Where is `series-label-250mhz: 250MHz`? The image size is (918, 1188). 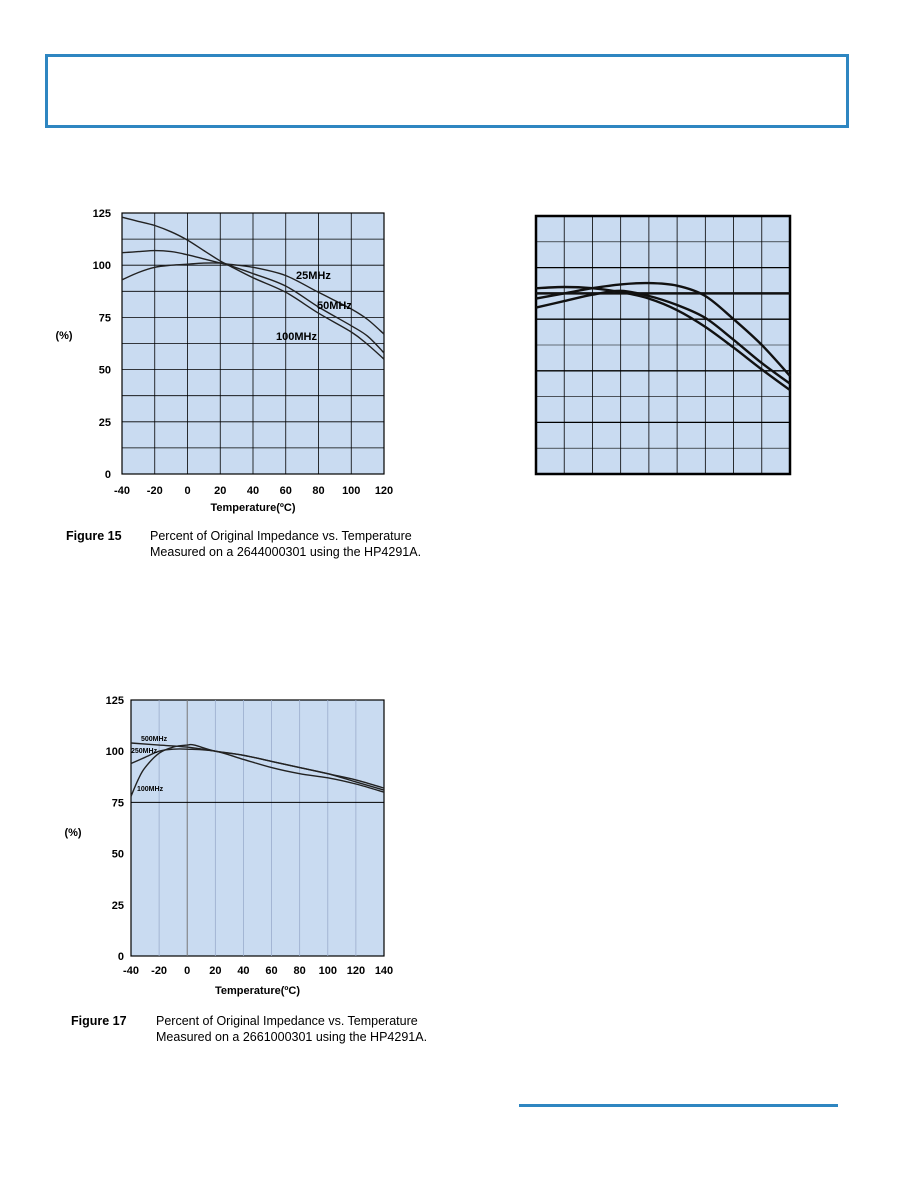 series-label-250mhz: 250MHz is located at coordinates (144, 751).